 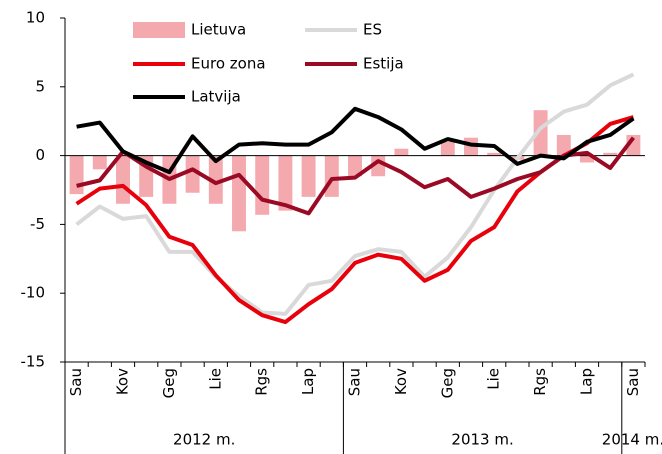 I want to click on legend-swatch, so click(x=159, y=30).